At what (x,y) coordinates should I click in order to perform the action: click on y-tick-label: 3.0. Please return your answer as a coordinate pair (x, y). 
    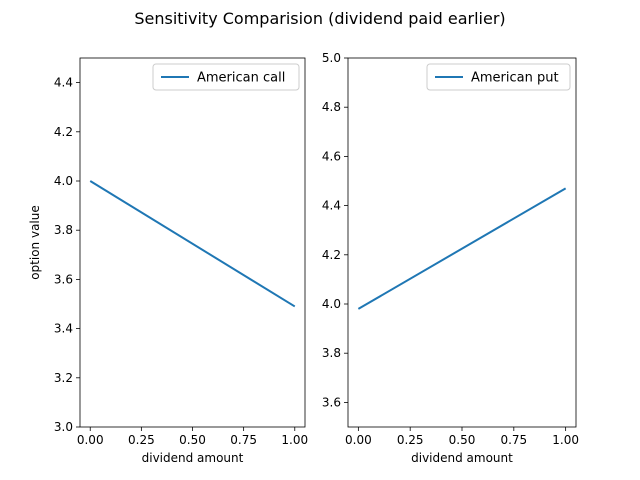
    Looking at the image, I should click on (63, 427).